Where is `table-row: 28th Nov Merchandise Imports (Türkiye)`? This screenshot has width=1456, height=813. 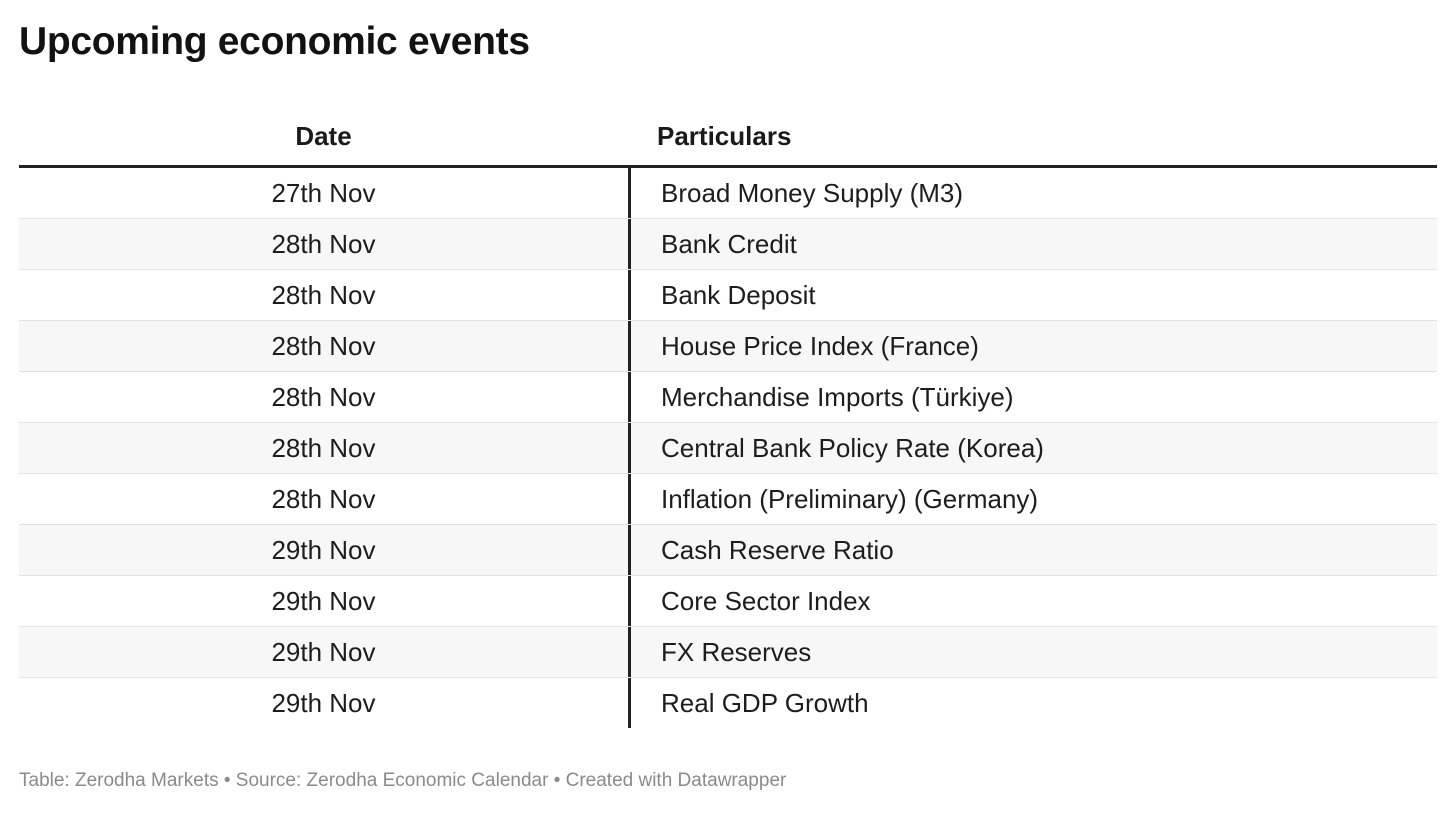
table-row: 28th Nov Merchandise Imports (Türkiye) is located at coordinates (728, 397).